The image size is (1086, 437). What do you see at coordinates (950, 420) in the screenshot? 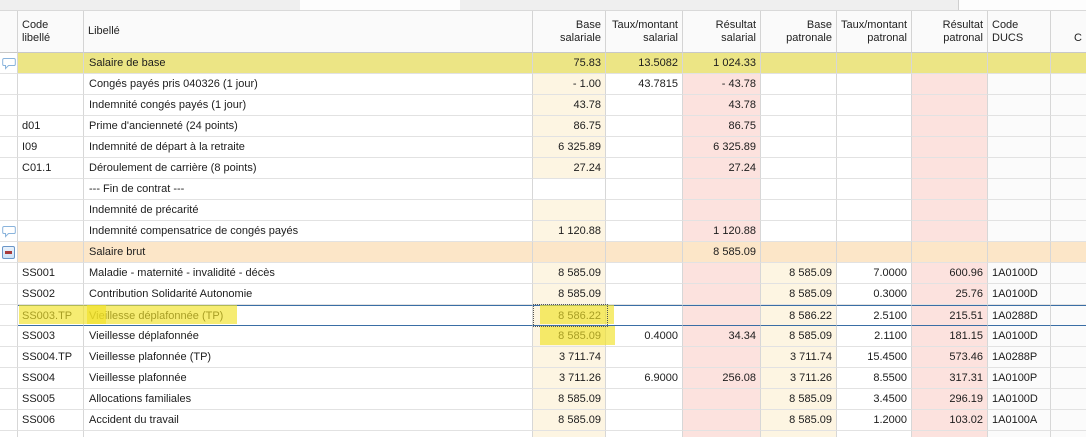
I see `cell-res_pat: 103.02` at bounding box center [950, 420].